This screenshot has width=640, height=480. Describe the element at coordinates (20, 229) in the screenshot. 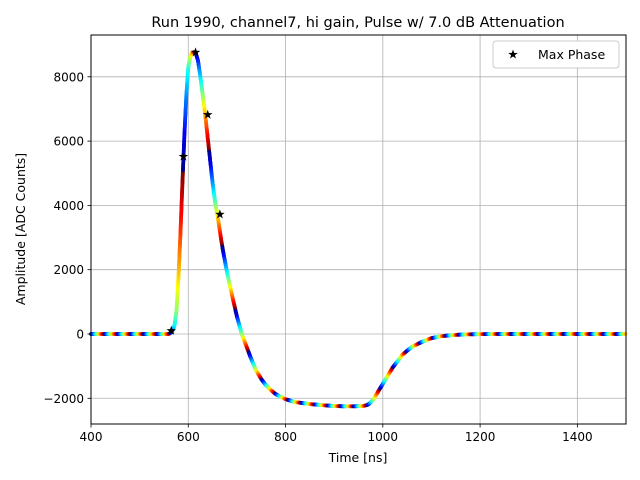

I see `y-axis-label: Amplitude [ADC Counts]` at that location.